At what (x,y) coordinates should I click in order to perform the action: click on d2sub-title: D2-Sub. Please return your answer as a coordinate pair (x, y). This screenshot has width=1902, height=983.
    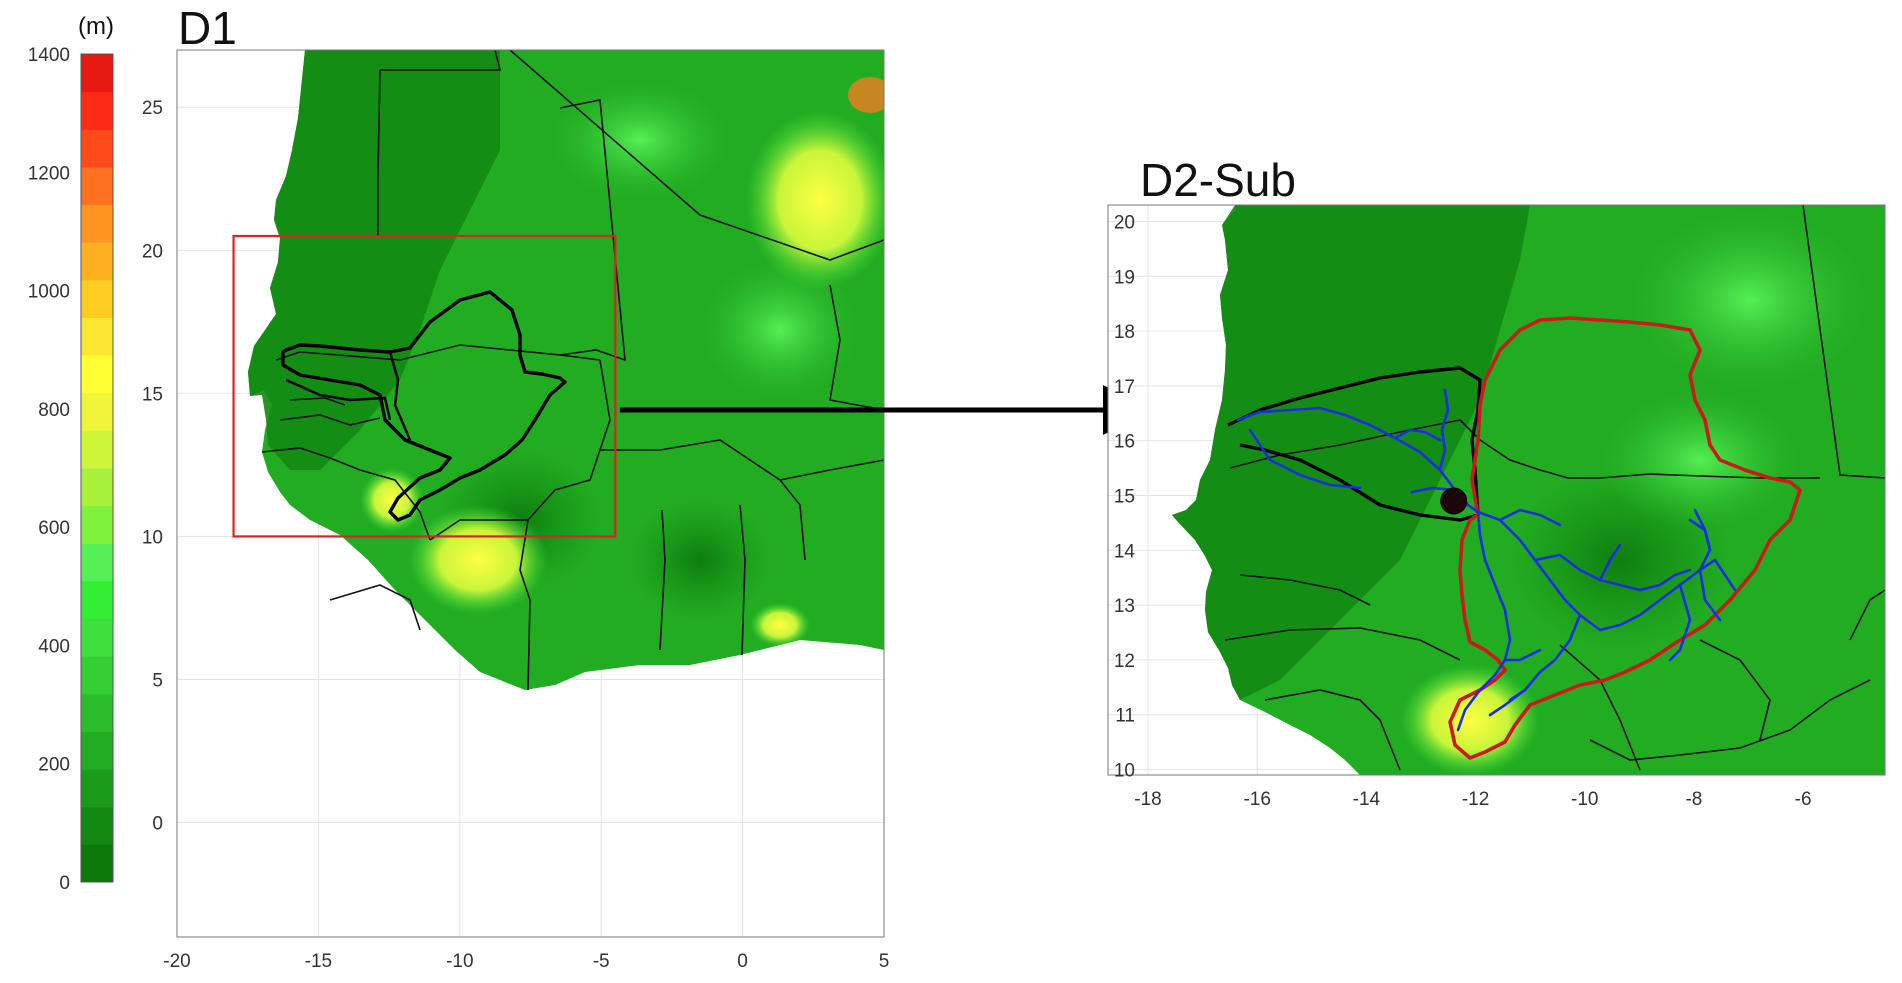
    Looking at the image, I should click on (1218, 180).